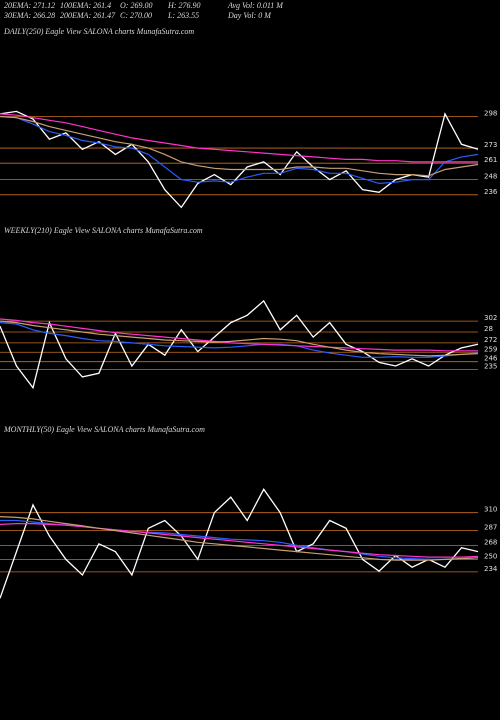 The image size is (500, 720). What do you see at coordinates (491, 192) in the screenshot?
I see `y-tick-label: 236` at bounding box center [491, 192].